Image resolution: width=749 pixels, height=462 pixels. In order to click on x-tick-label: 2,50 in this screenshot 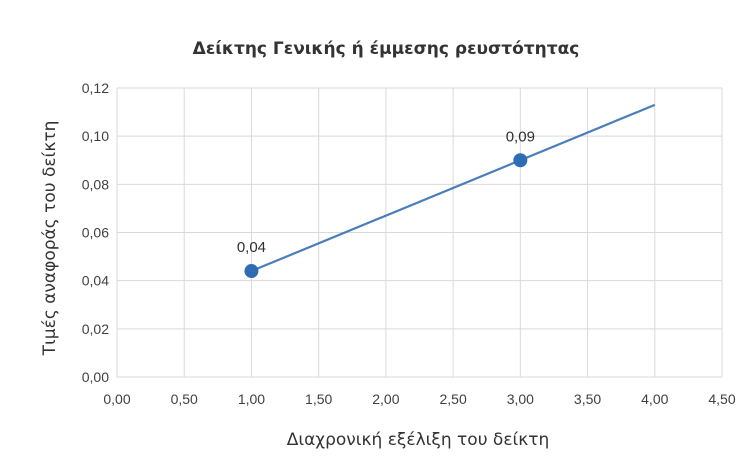, I will do `click(452, 399)`.